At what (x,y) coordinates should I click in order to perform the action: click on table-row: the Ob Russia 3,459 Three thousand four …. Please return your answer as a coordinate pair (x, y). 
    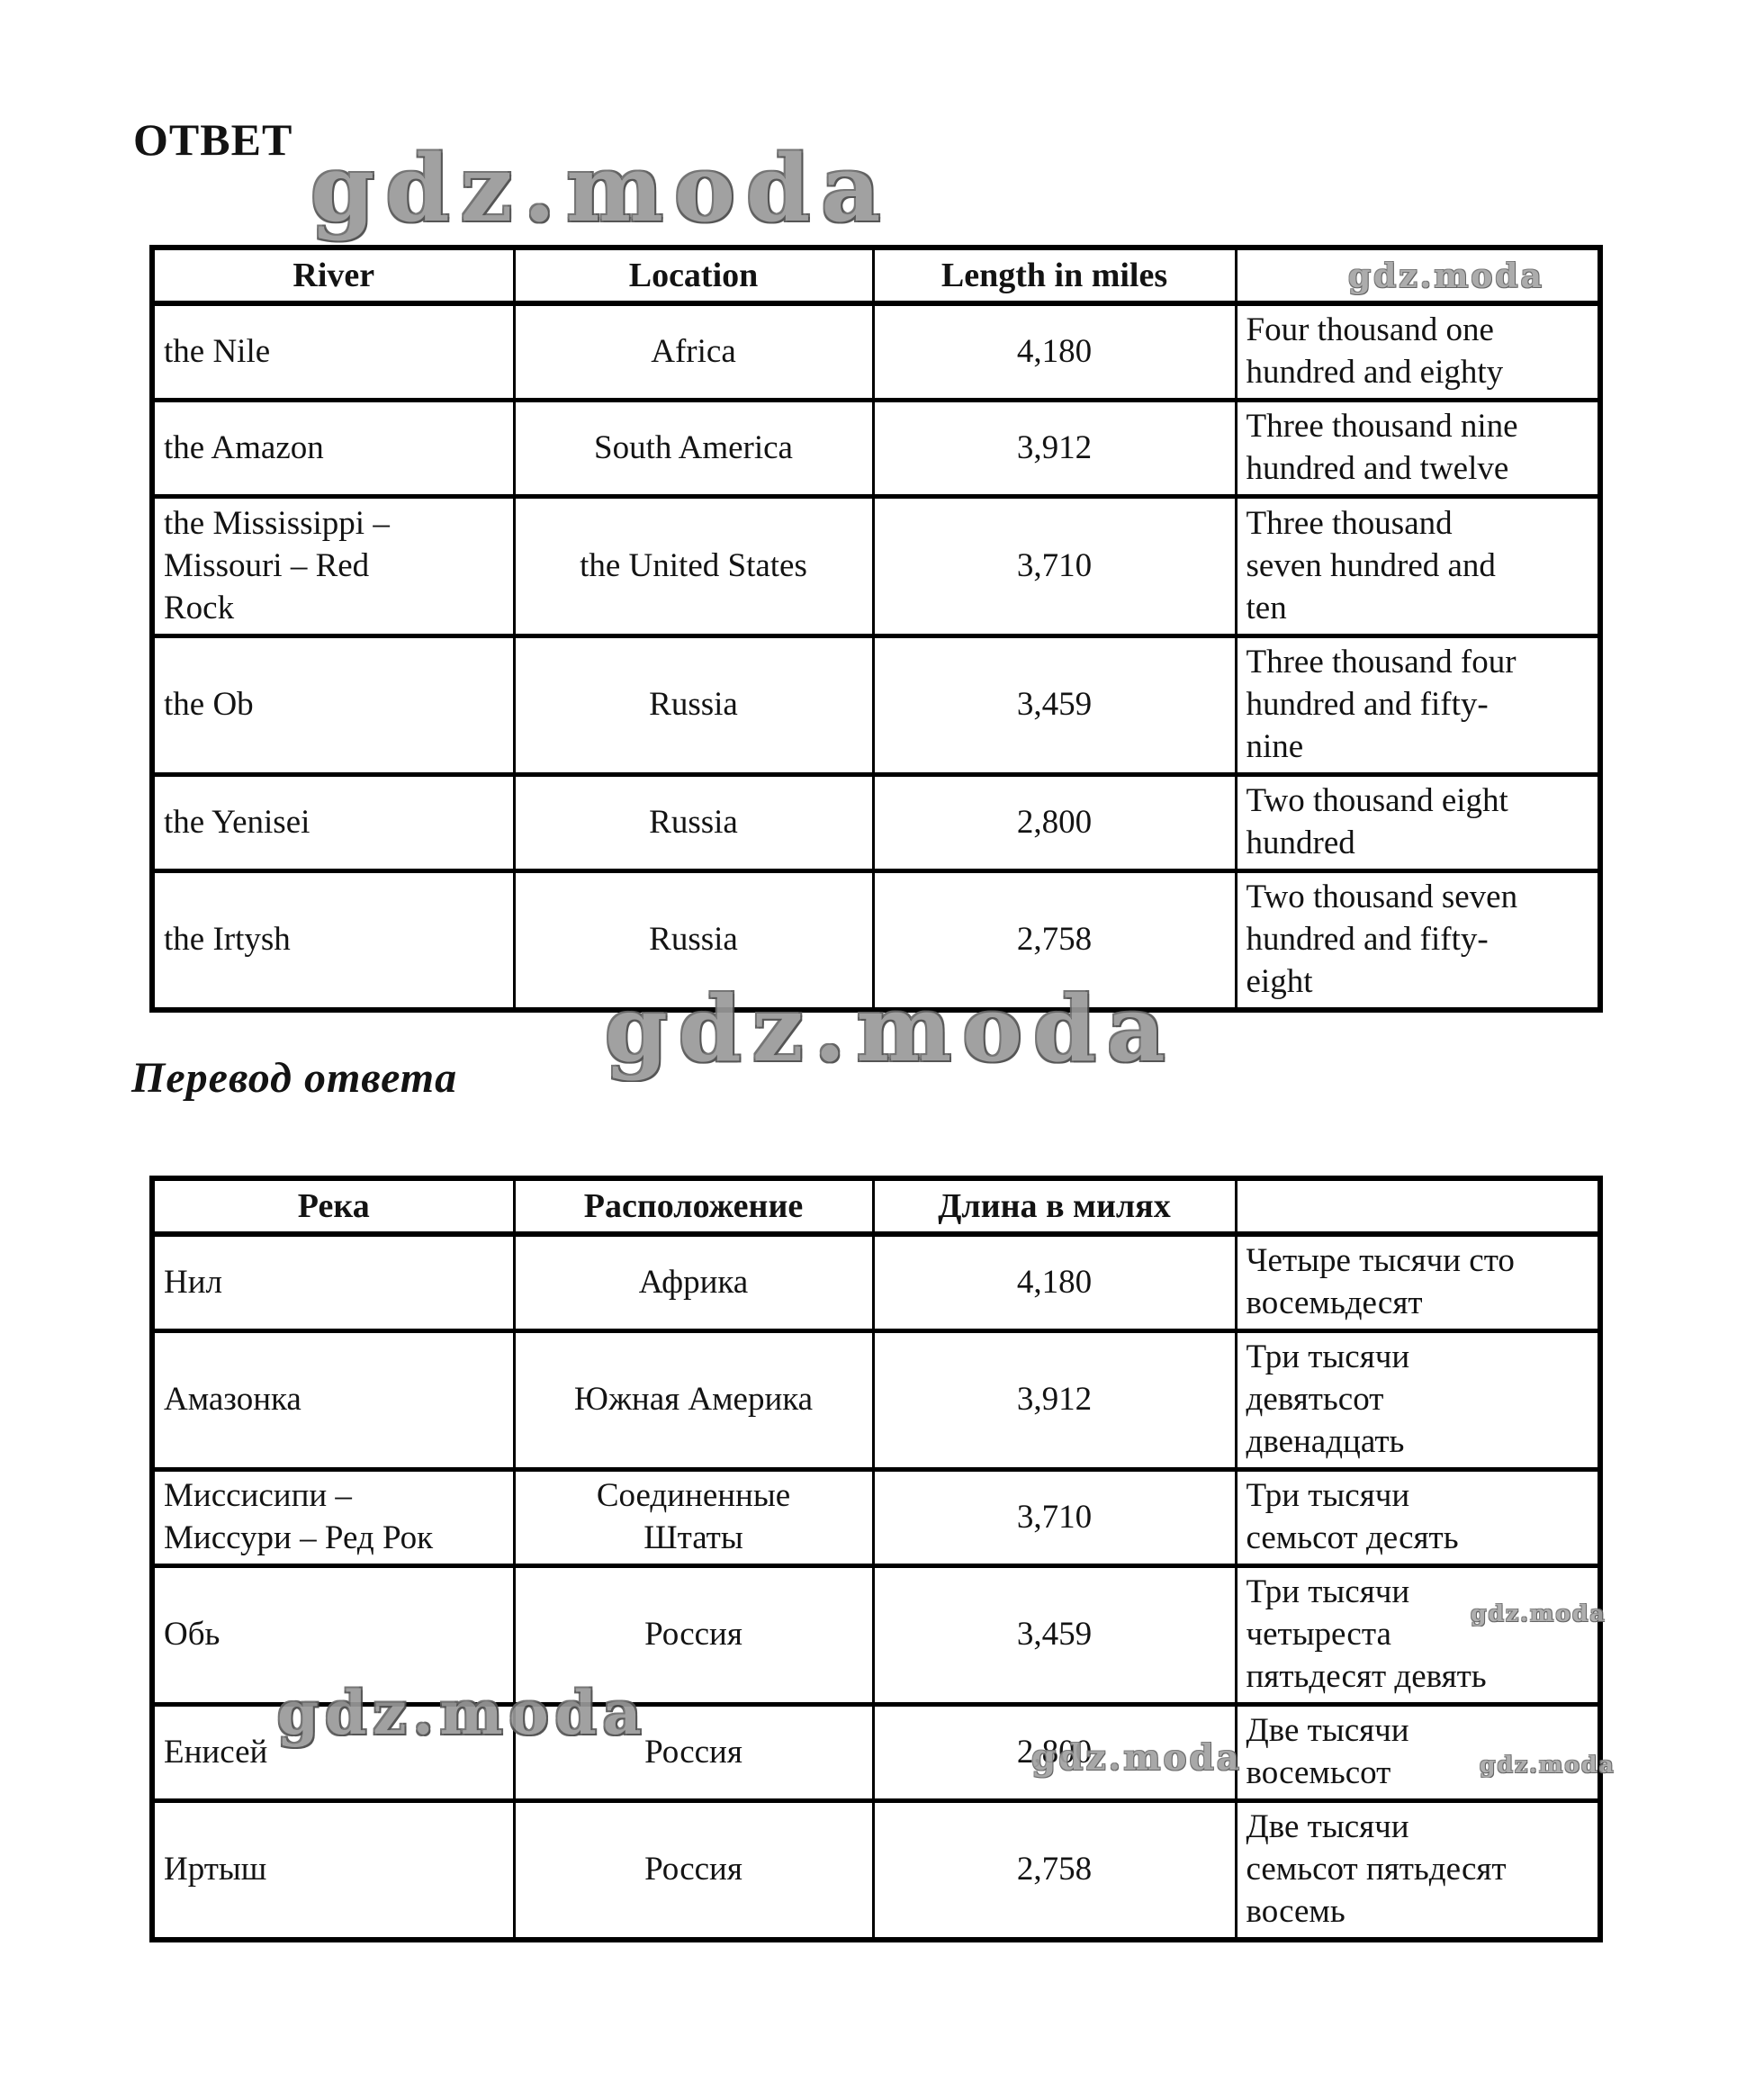
    Looking at the image, I should click on (876, 706).